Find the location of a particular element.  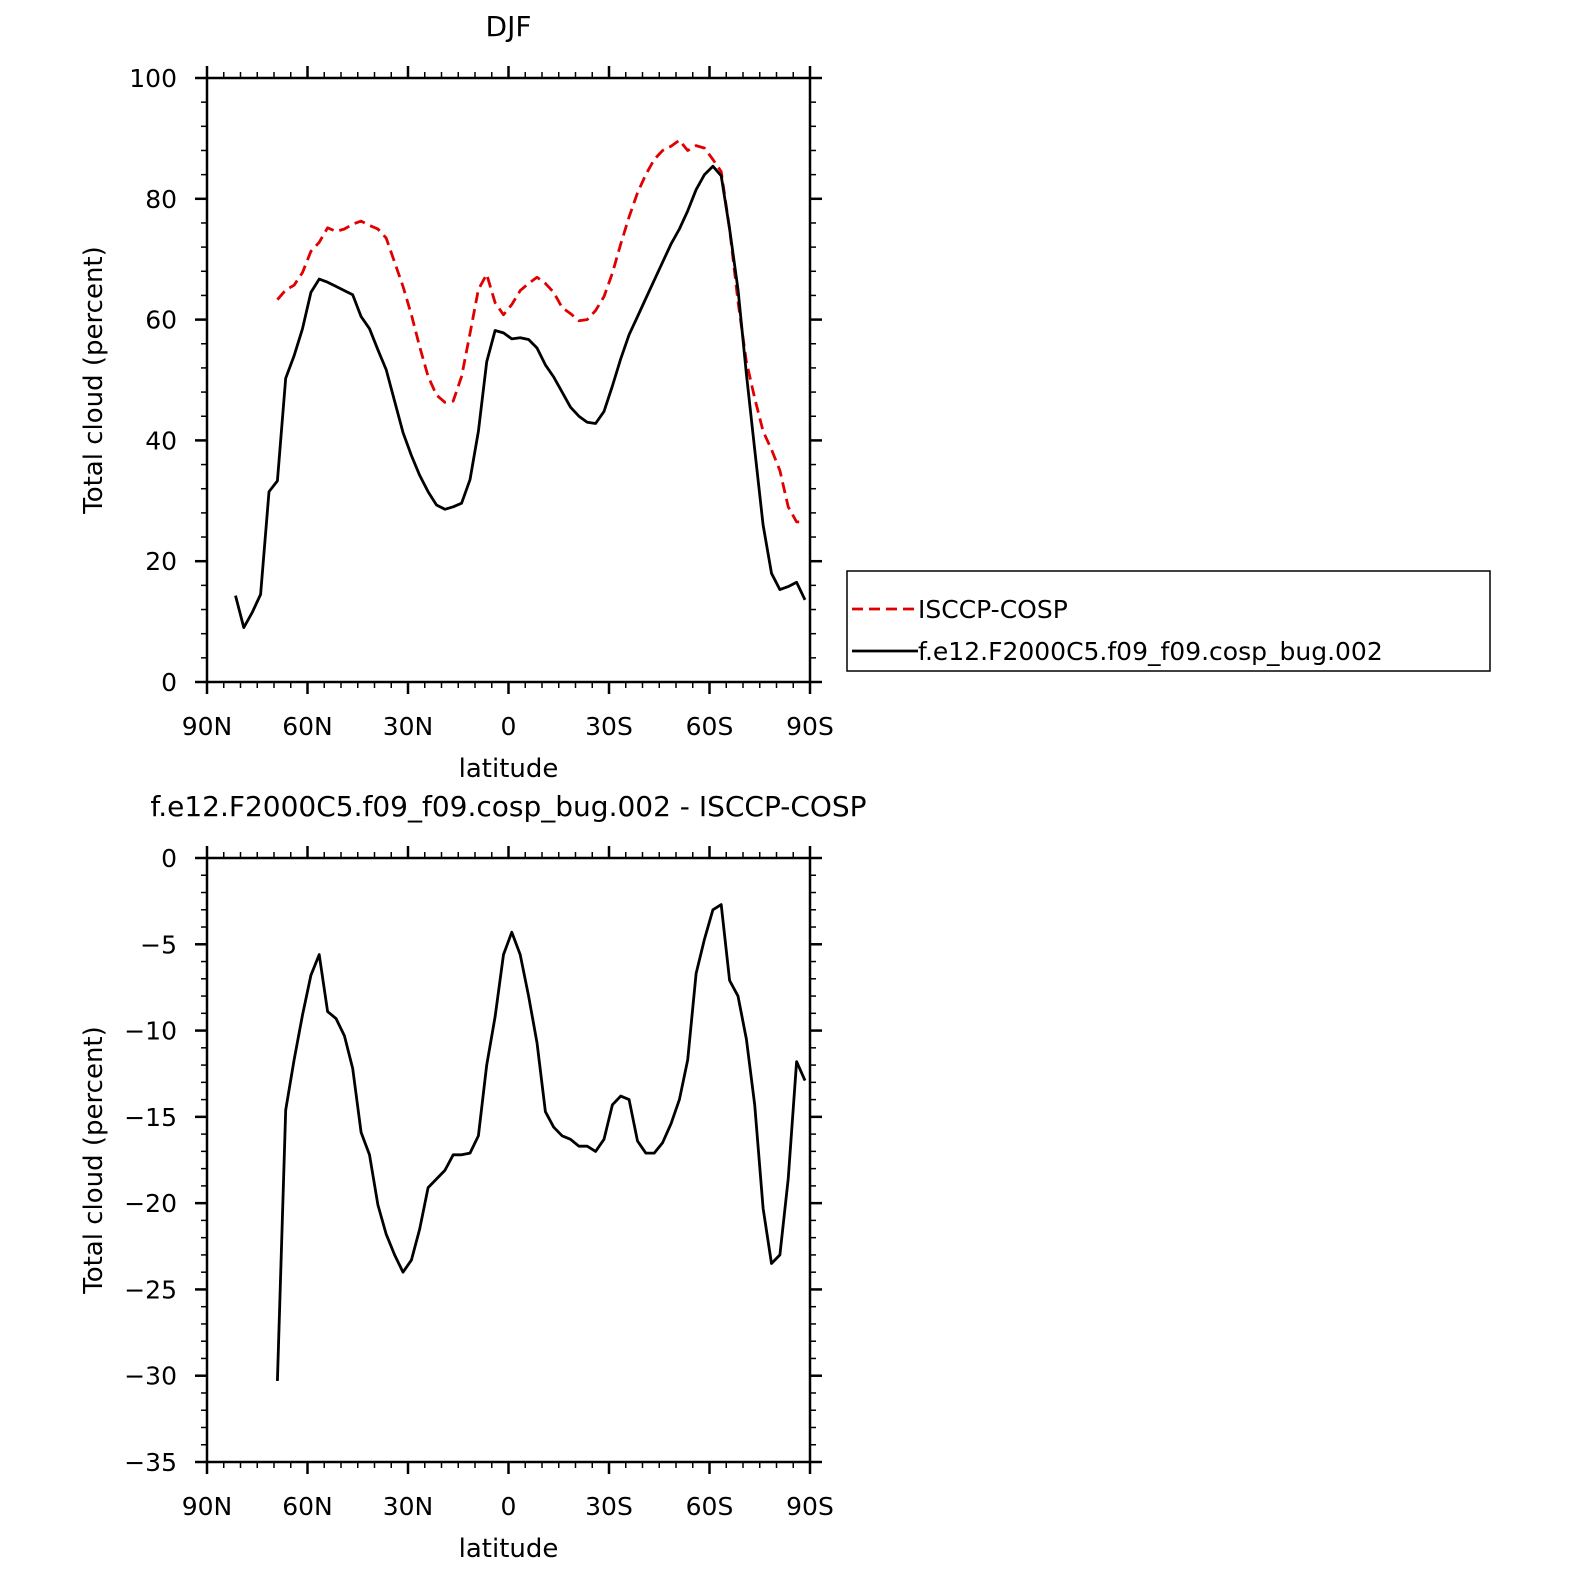

y-tick-label: 100 is located at coordinates (153, 78).